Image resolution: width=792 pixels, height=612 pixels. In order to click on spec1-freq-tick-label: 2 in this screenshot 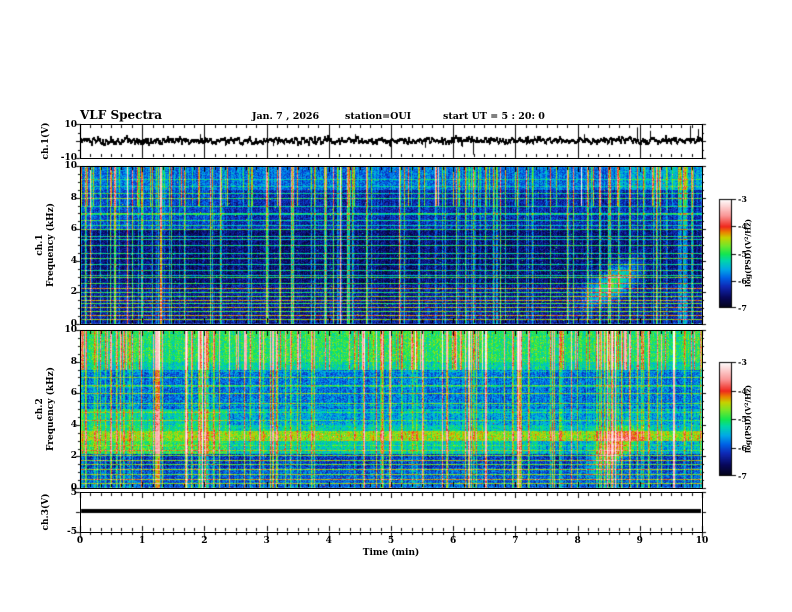, I will do `click(73, 292)`.